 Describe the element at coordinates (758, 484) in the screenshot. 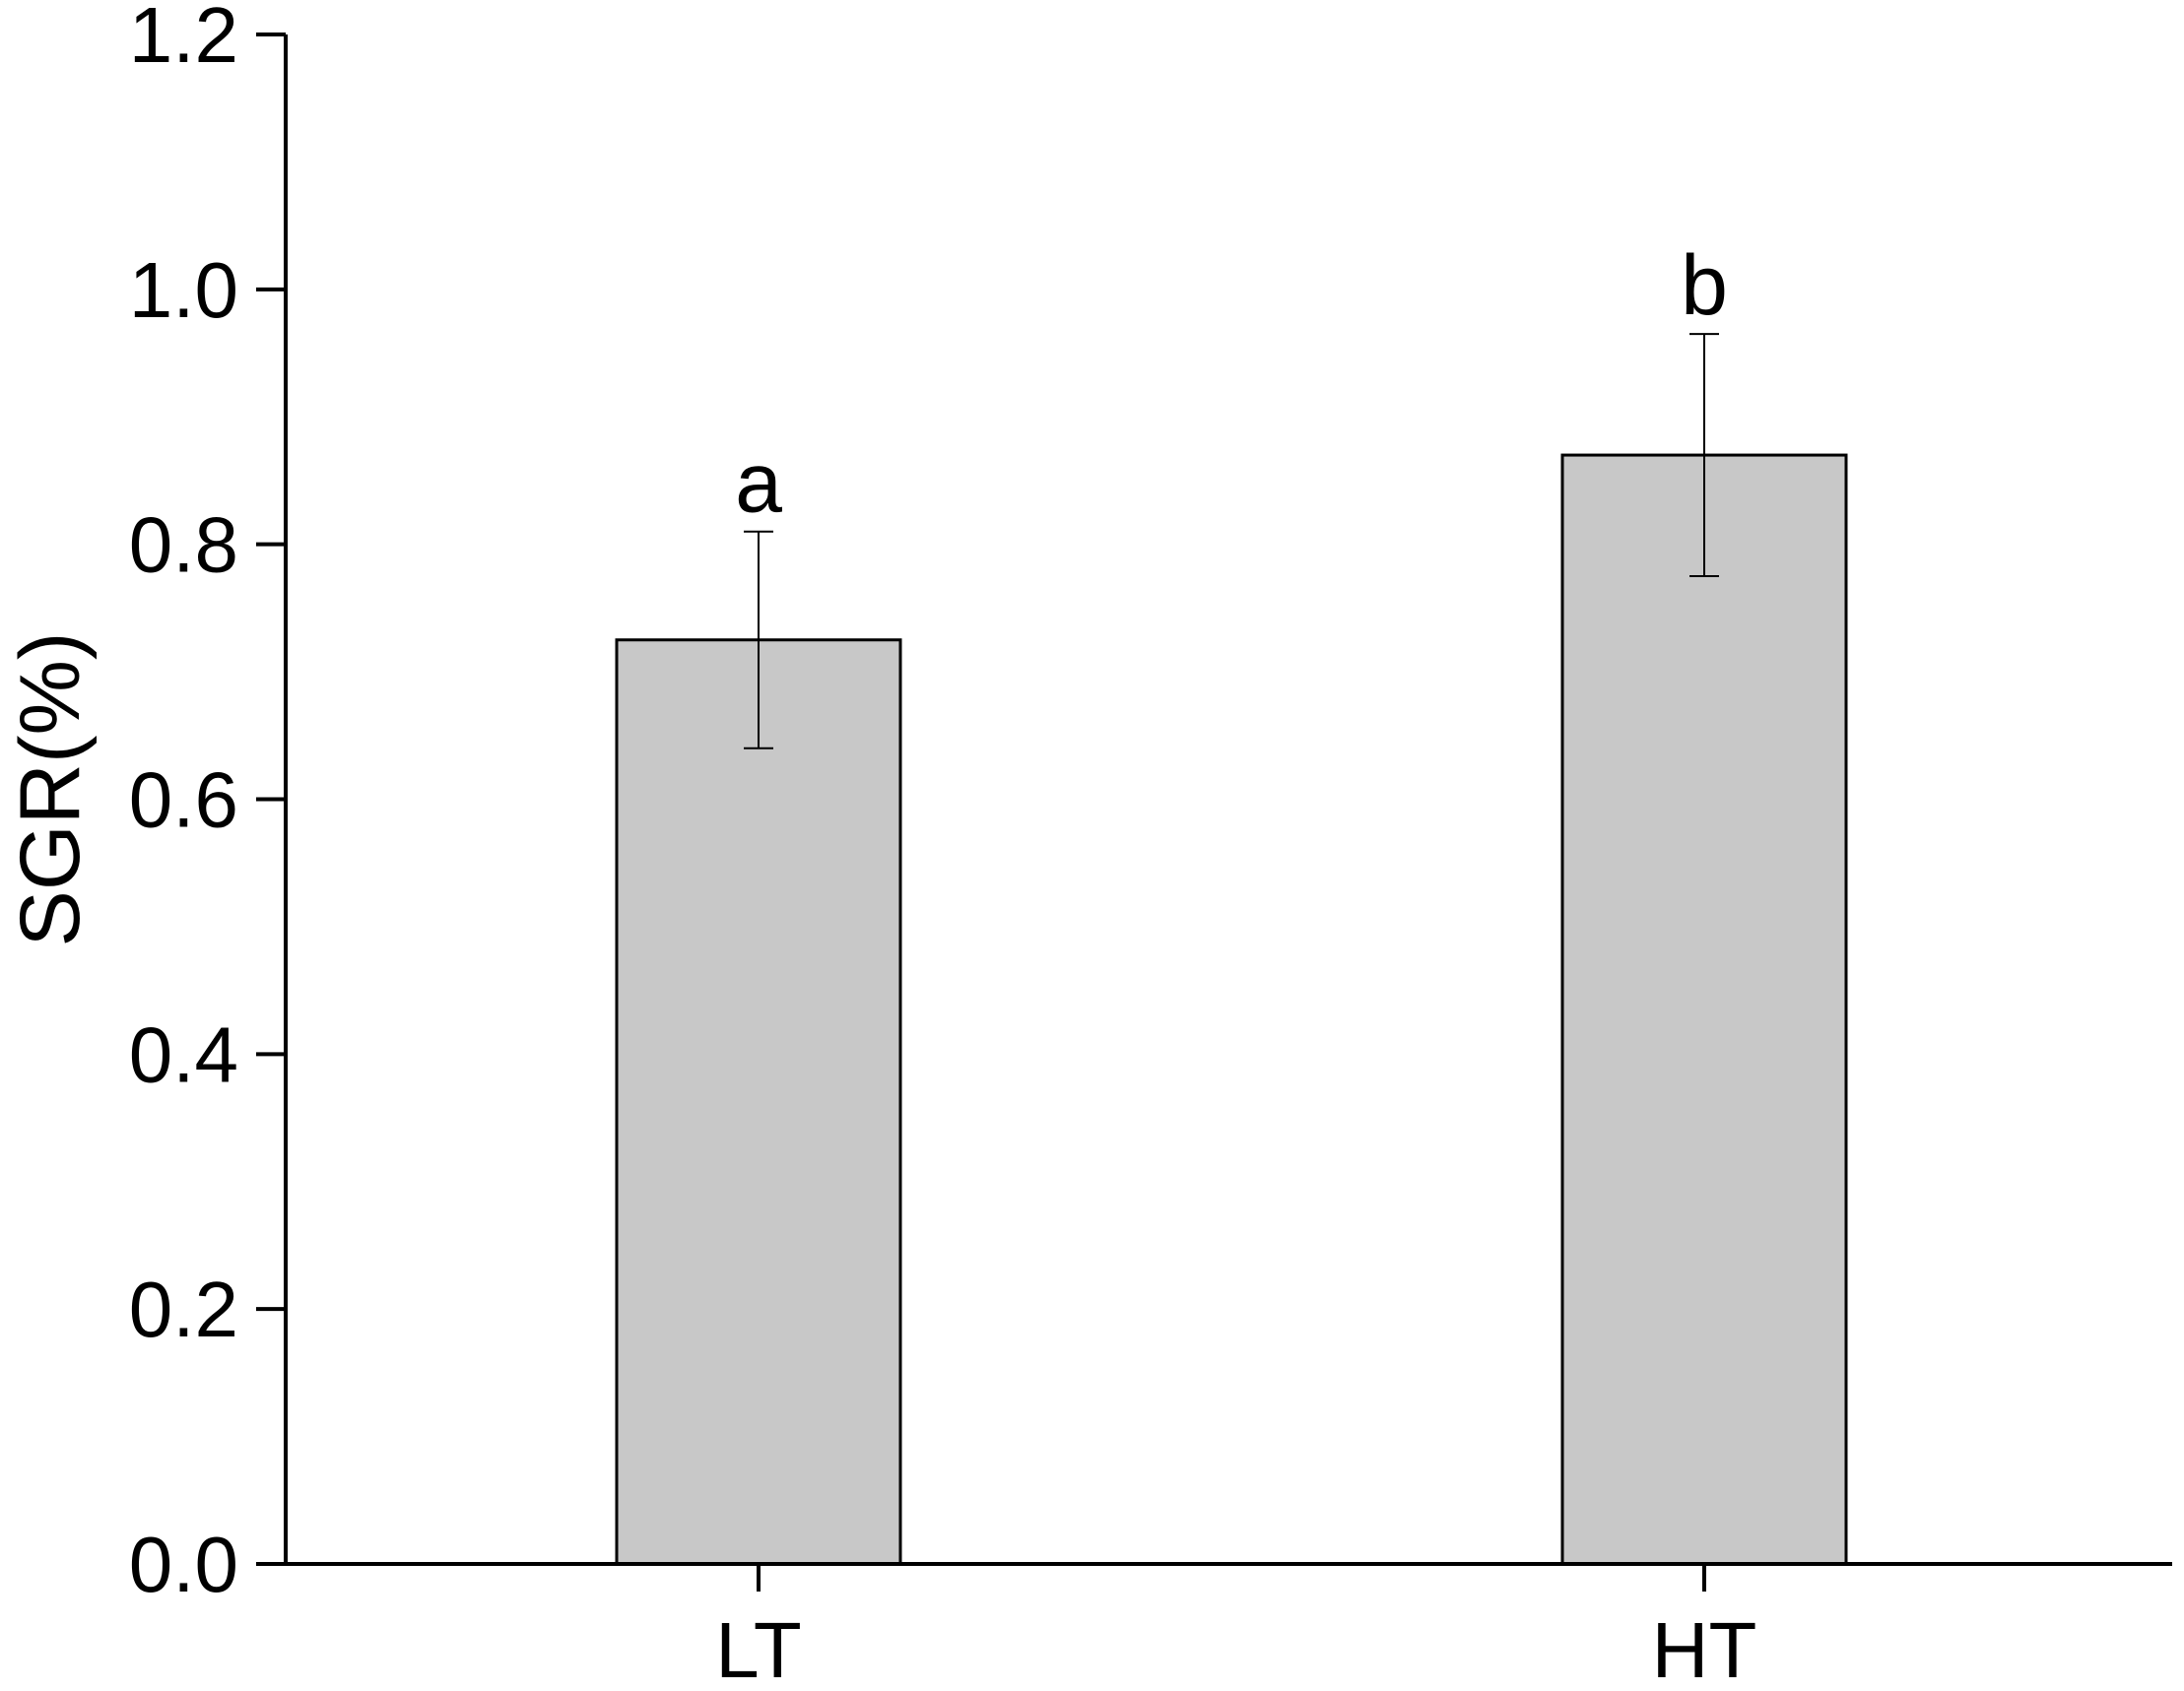

I see `significance-label: a` at that location.